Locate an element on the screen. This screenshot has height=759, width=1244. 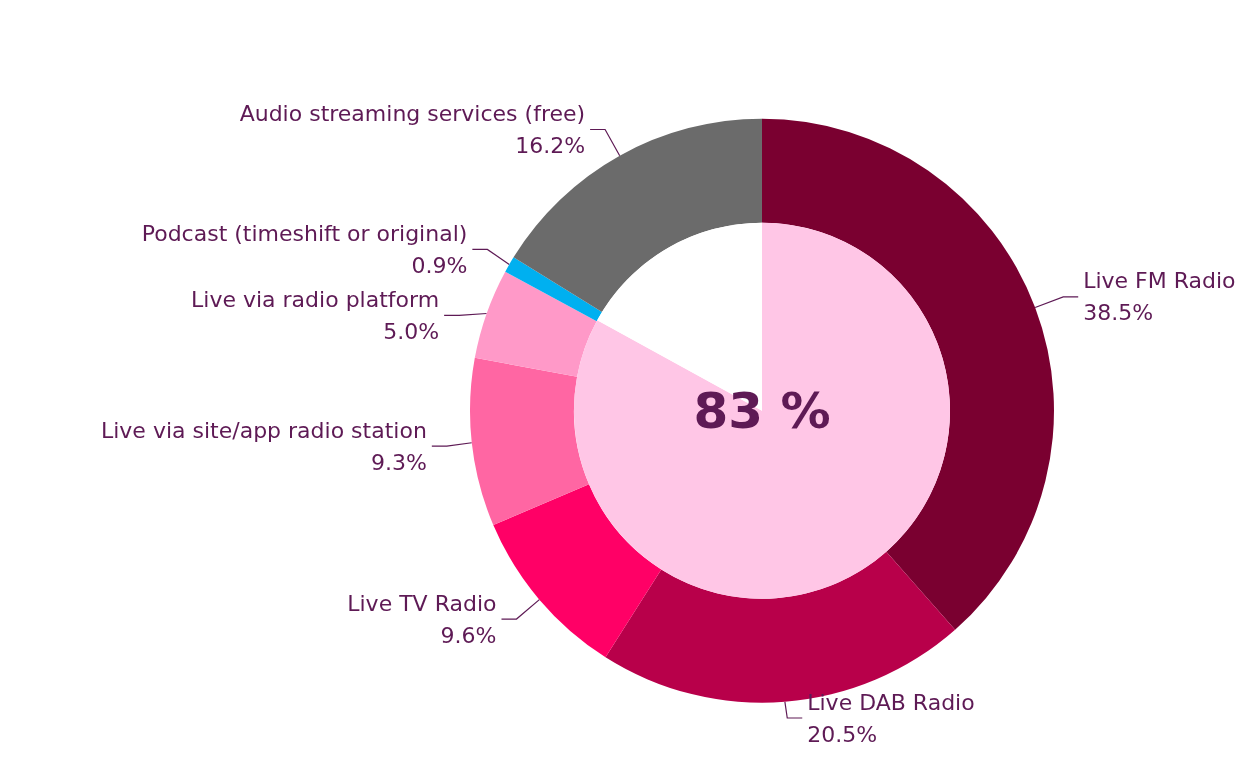
data-label: 83 % is located at coordinates (762, 410).